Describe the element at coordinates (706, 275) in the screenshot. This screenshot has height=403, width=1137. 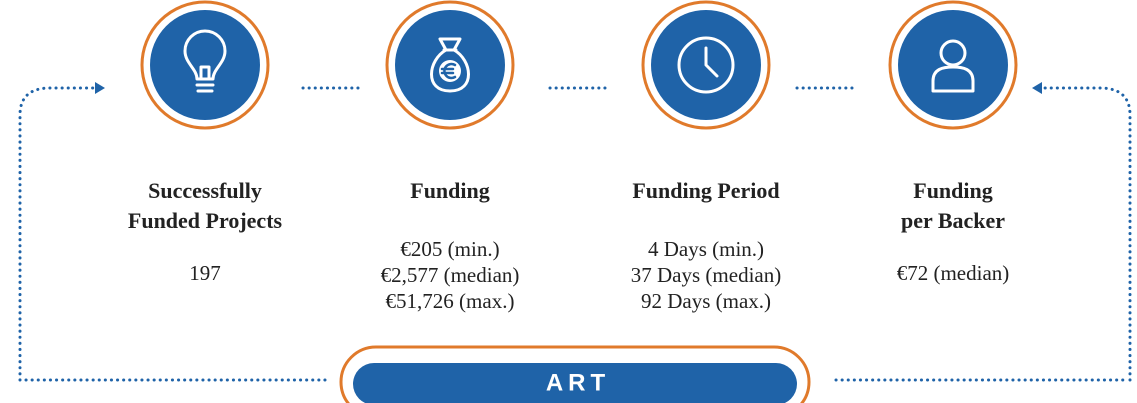
I see `item-value: 37 Days (median)` at that location.